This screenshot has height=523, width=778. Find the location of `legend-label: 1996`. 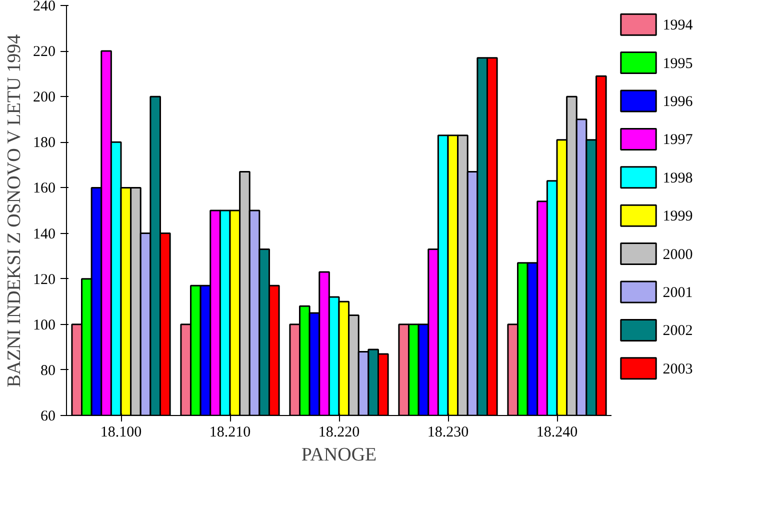

legend-label: 1996 is located at coordinates (678, 102).